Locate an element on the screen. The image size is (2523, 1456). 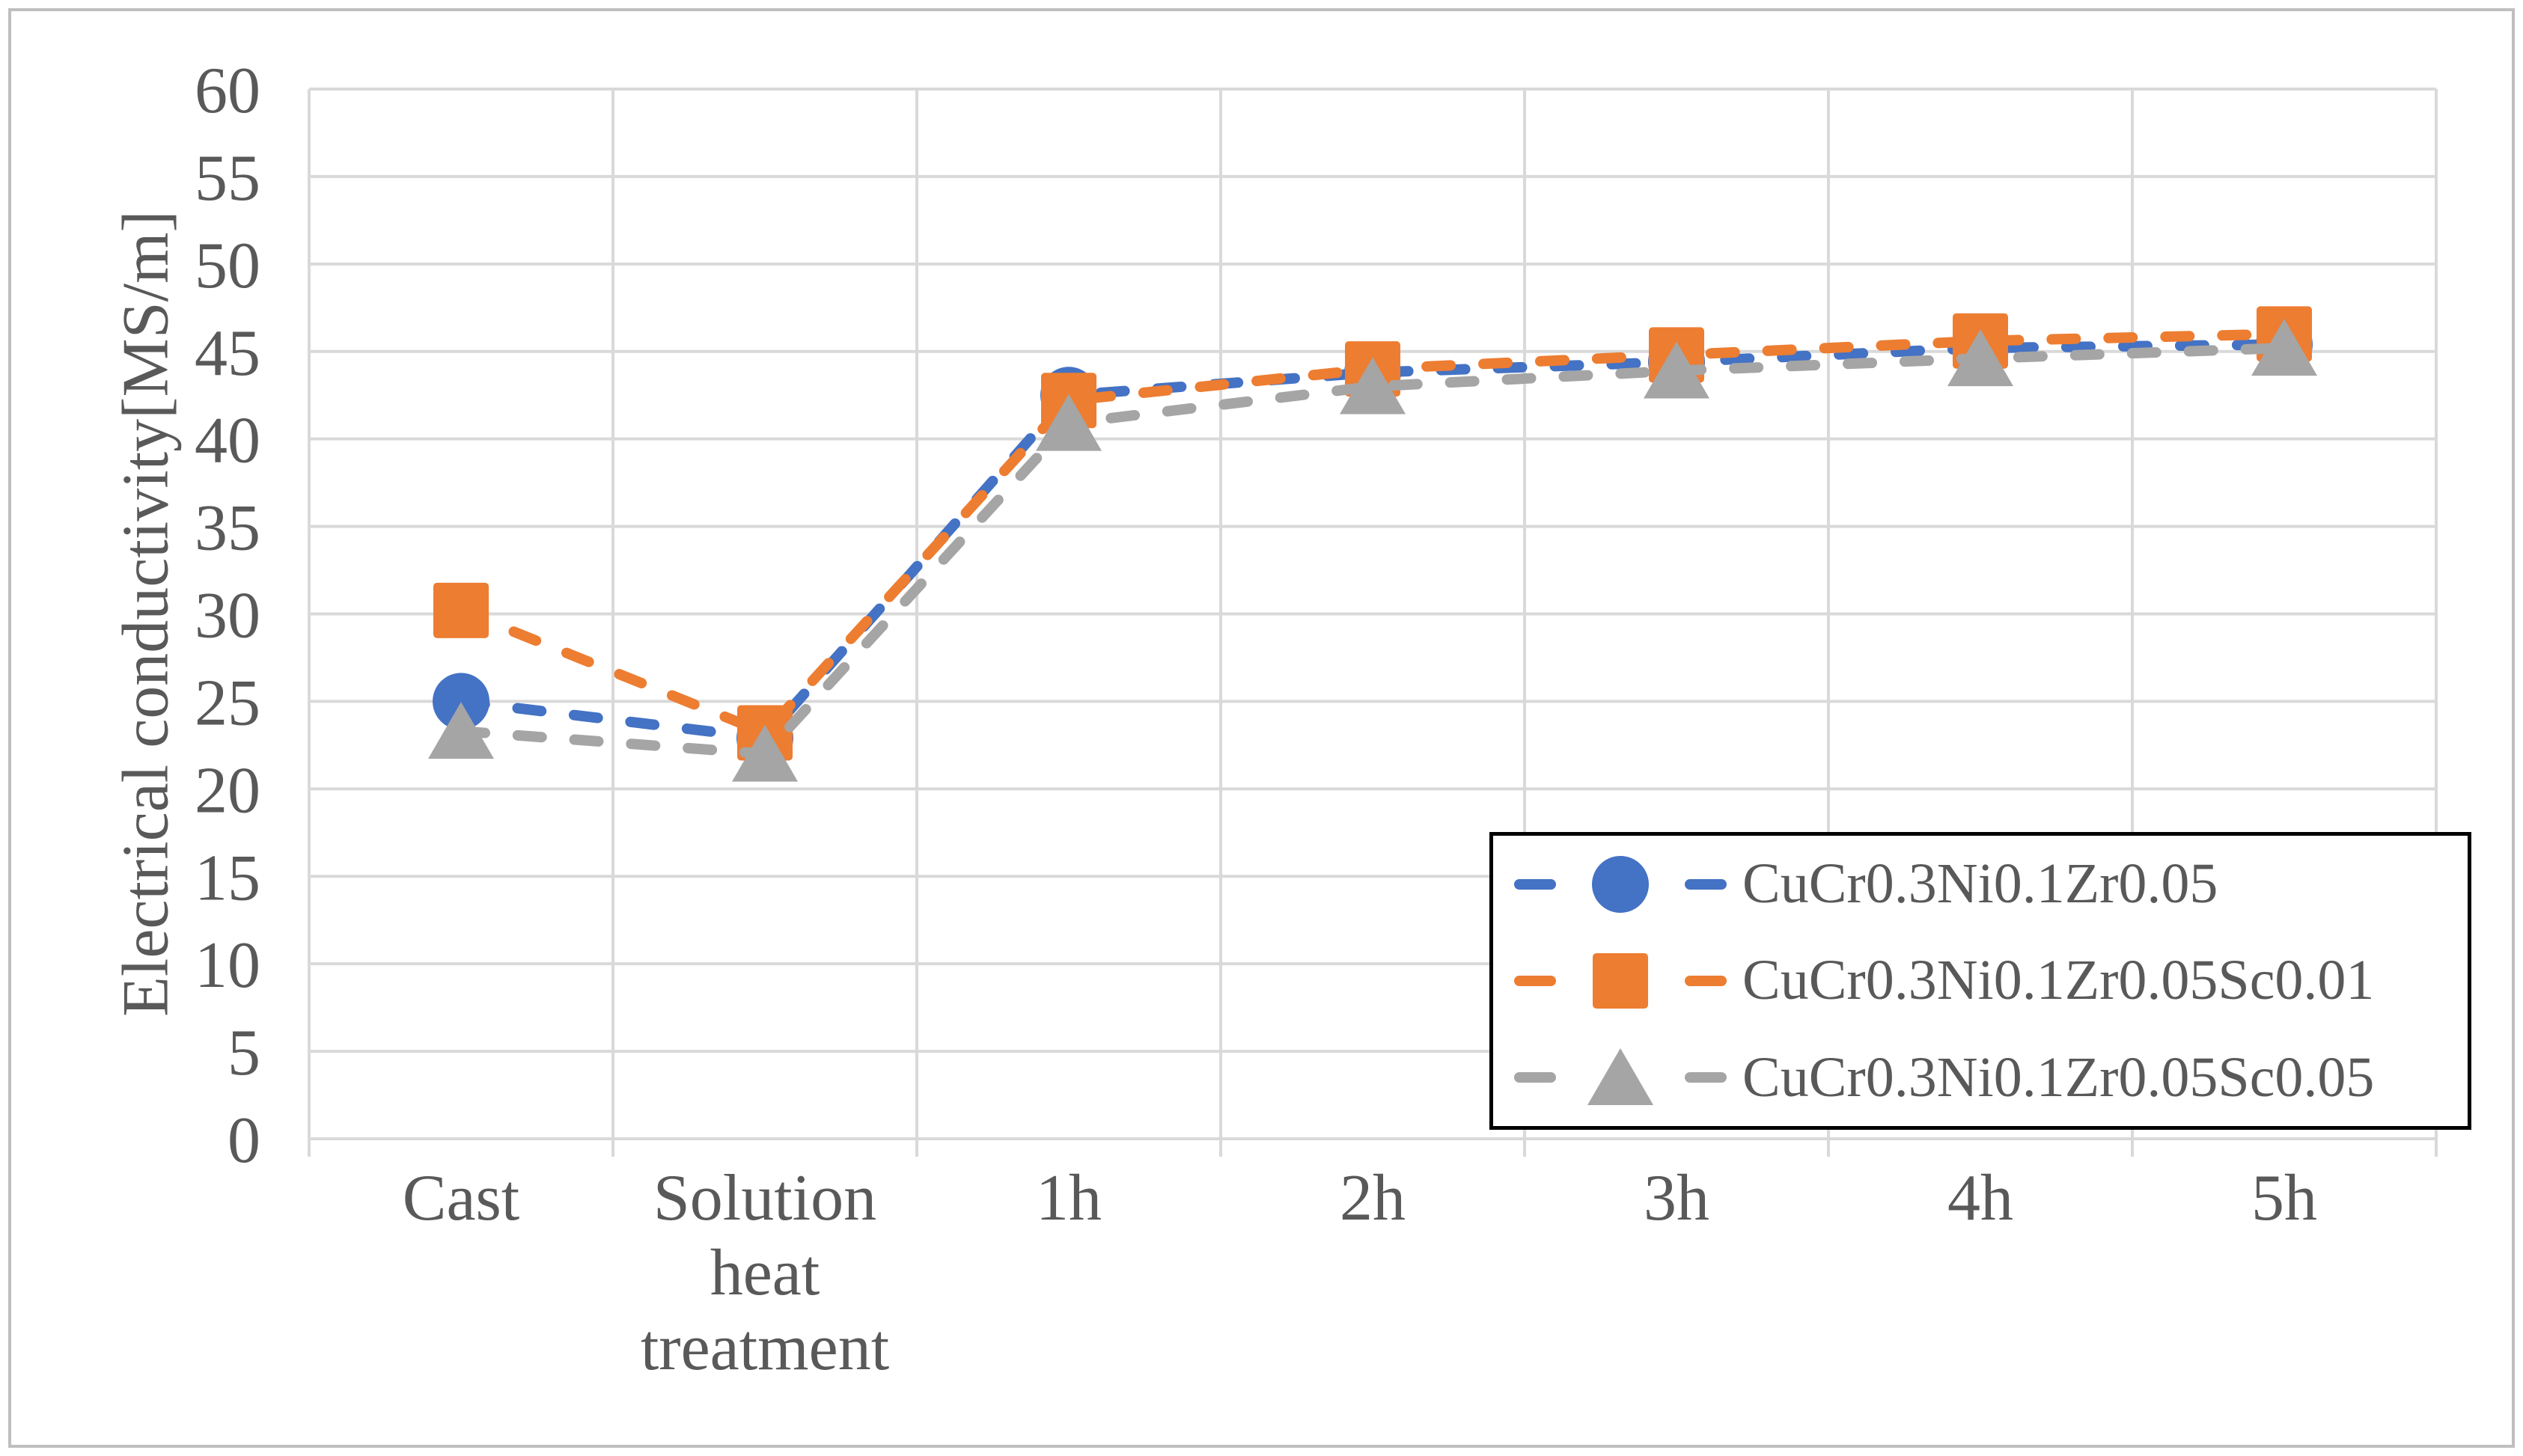
legend-label: CuCr0.3Ni0.1Zr0.05 is located at coordinates (1980, 884).